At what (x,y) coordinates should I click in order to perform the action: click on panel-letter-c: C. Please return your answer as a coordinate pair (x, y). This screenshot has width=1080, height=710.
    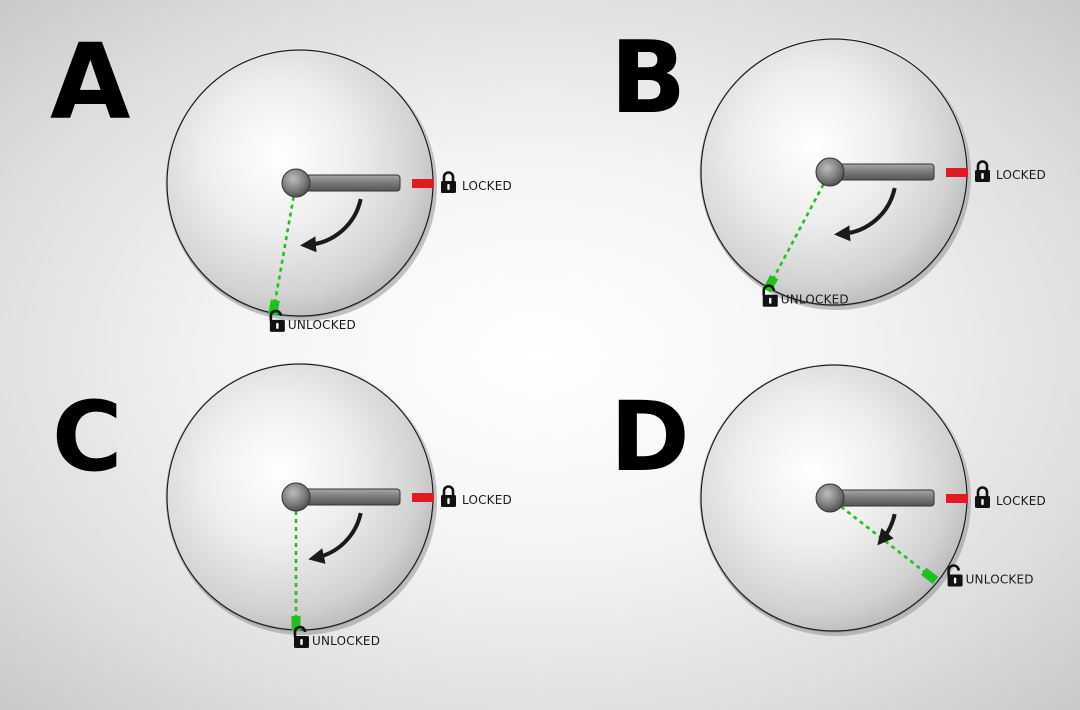
    Looking at the image, I should click on (87, 437).